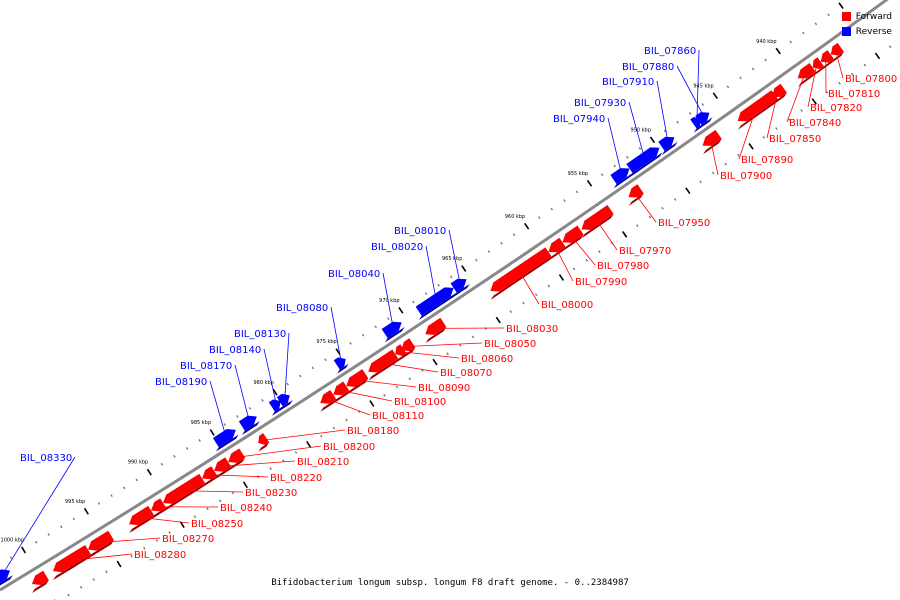  What do you see at coordinates (354, 274) in the screenshot?
I see `gene-label: BIL_08040` at bounding box center [354, 274].